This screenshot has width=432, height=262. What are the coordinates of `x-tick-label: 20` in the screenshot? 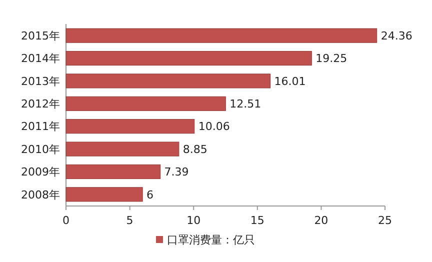 It's located at (321, 220).